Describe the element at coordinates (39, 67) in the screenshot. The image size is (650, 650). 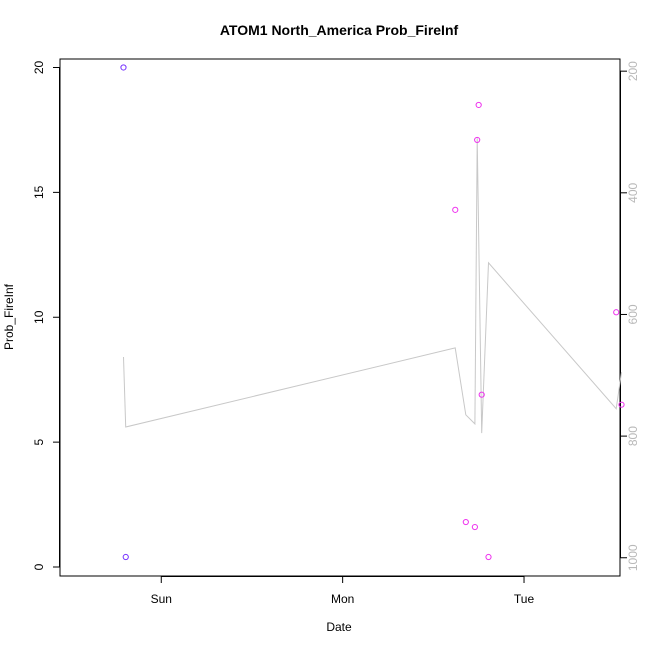
I see `y-tick-label: 20` at that location.